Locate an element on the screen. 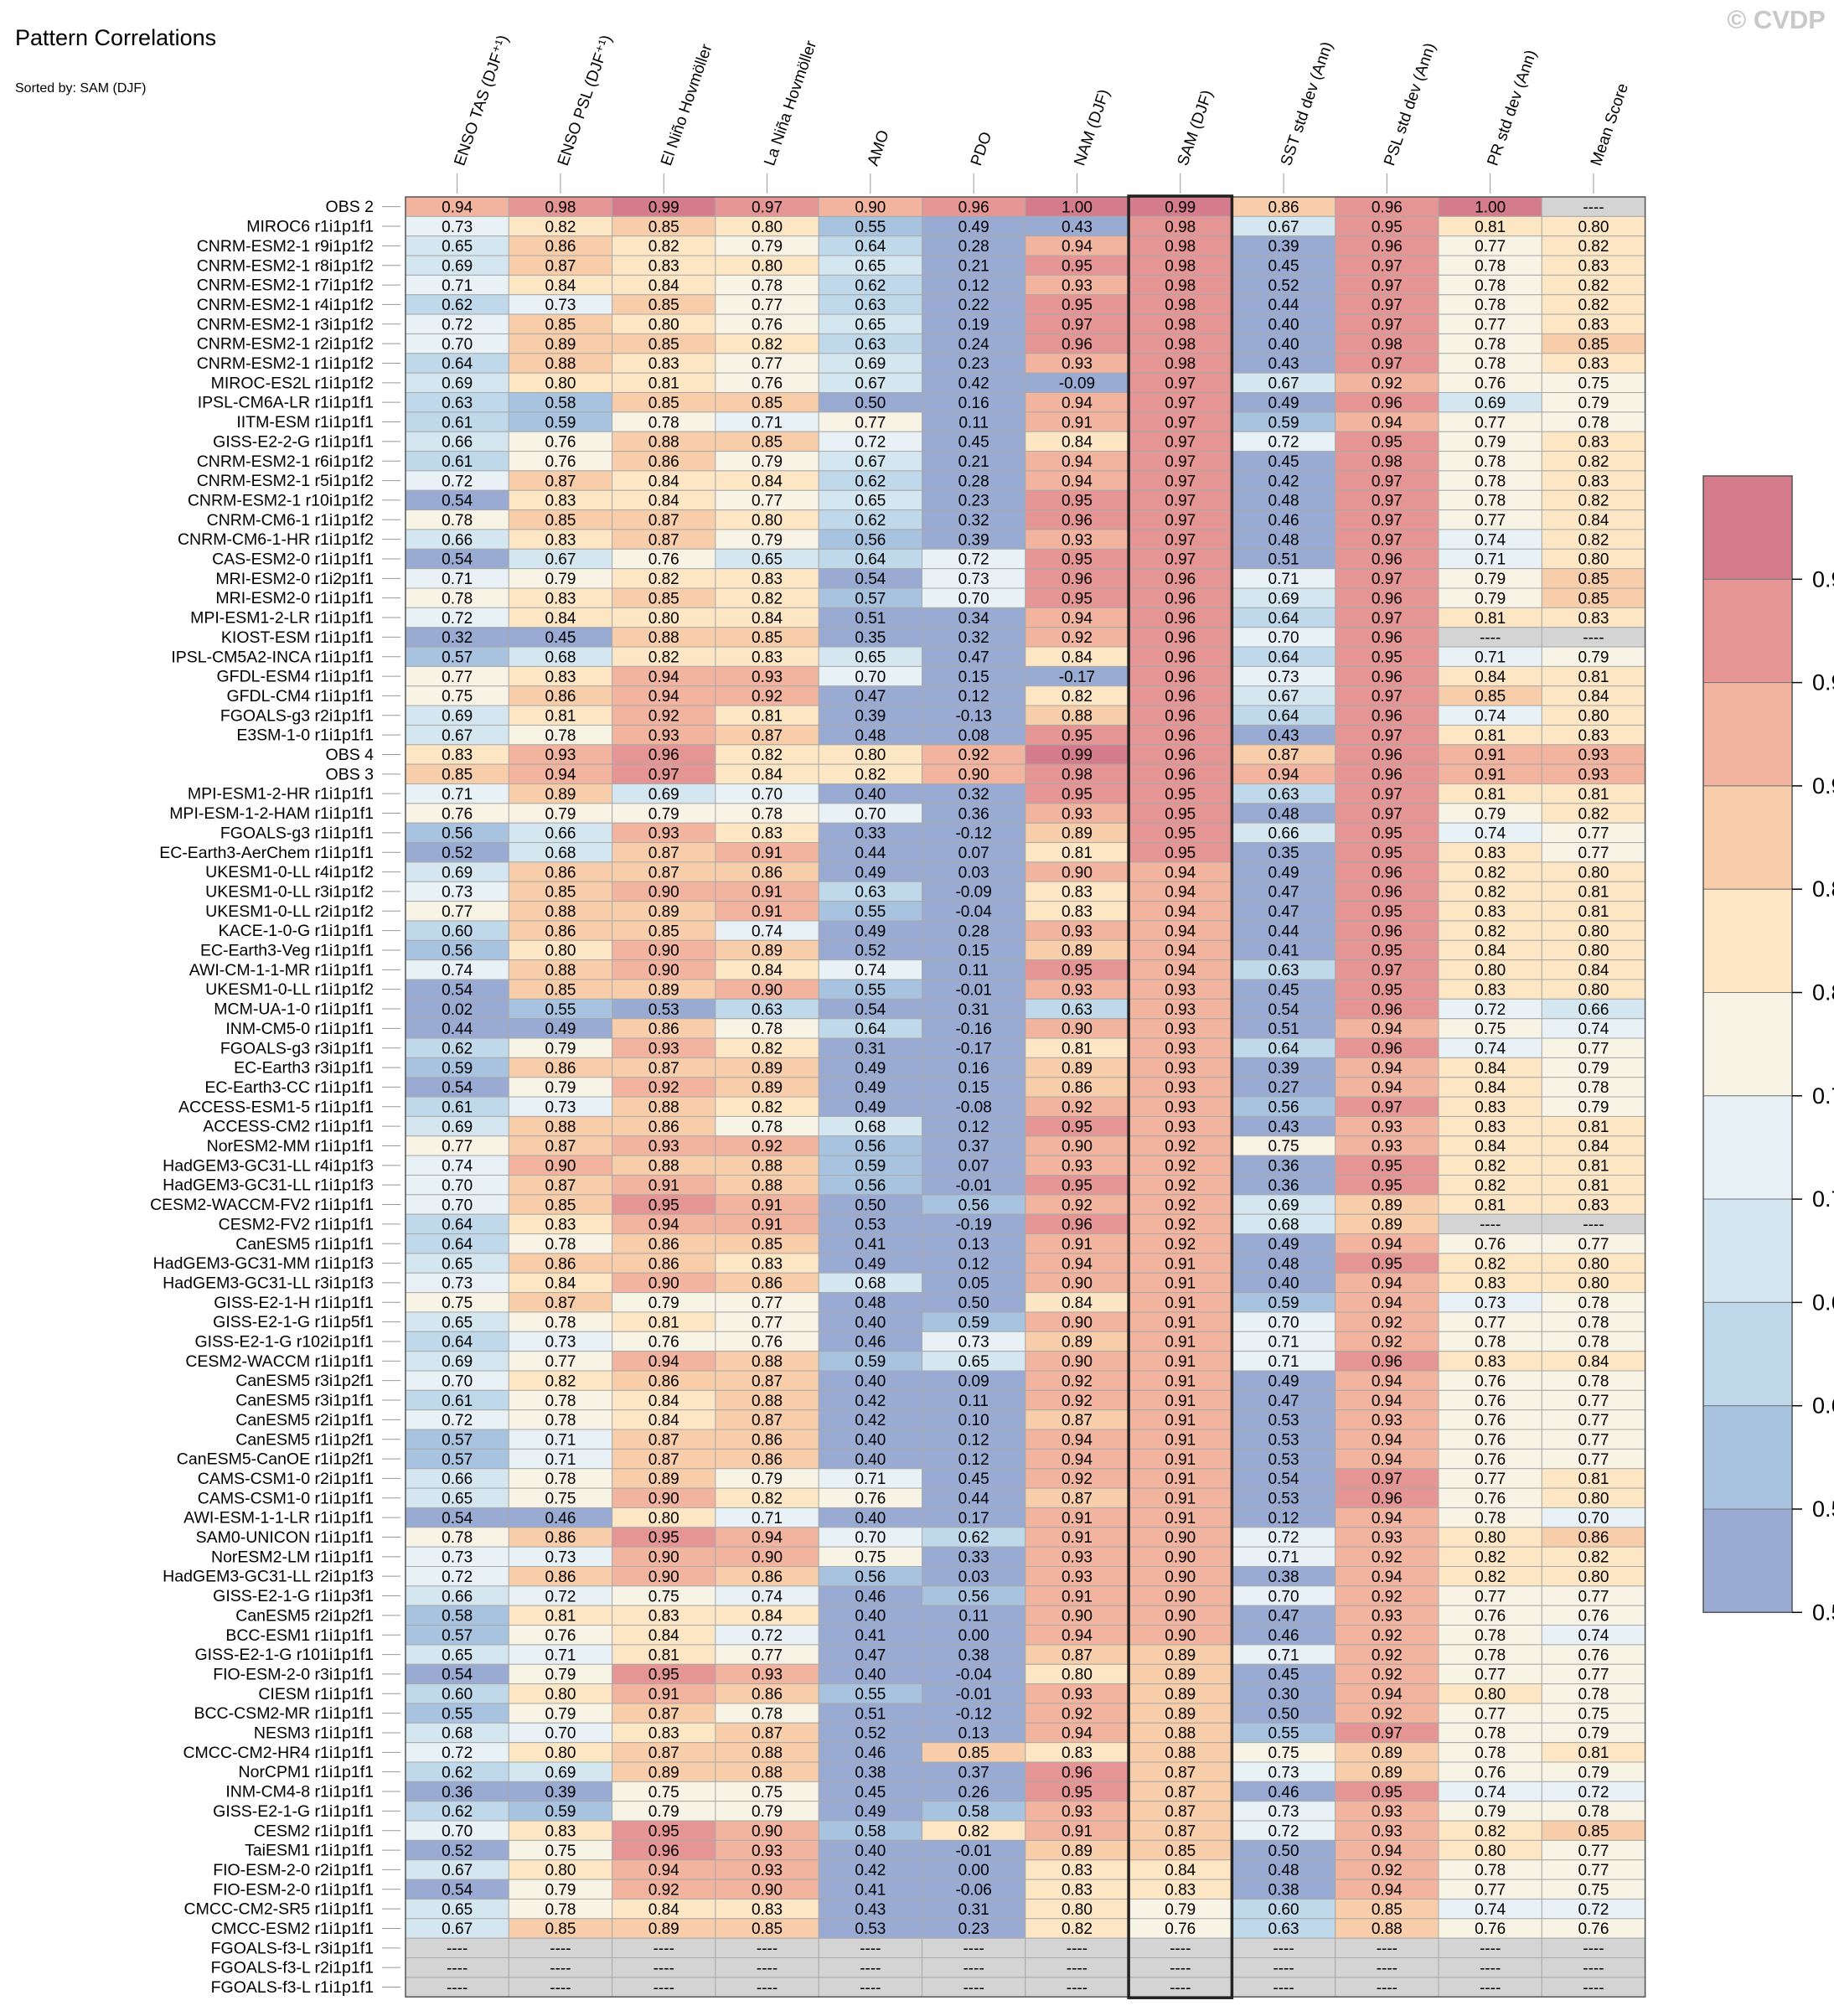 The width and height of the screenshot is (1834, 2016). cell-value: 0.75 is located at coordinates (767, 1792).